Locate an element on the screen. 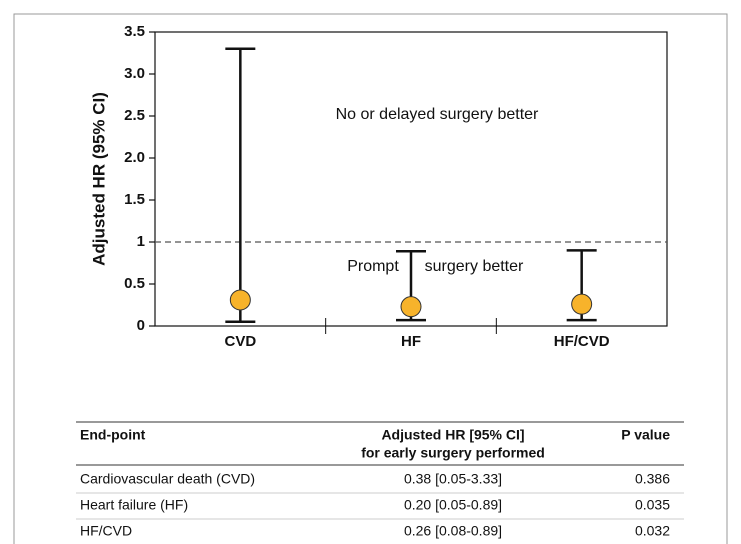 The width and height of the screenshot is (741, 544). y-tick-label: 0 is located at coordinates (141, 325).